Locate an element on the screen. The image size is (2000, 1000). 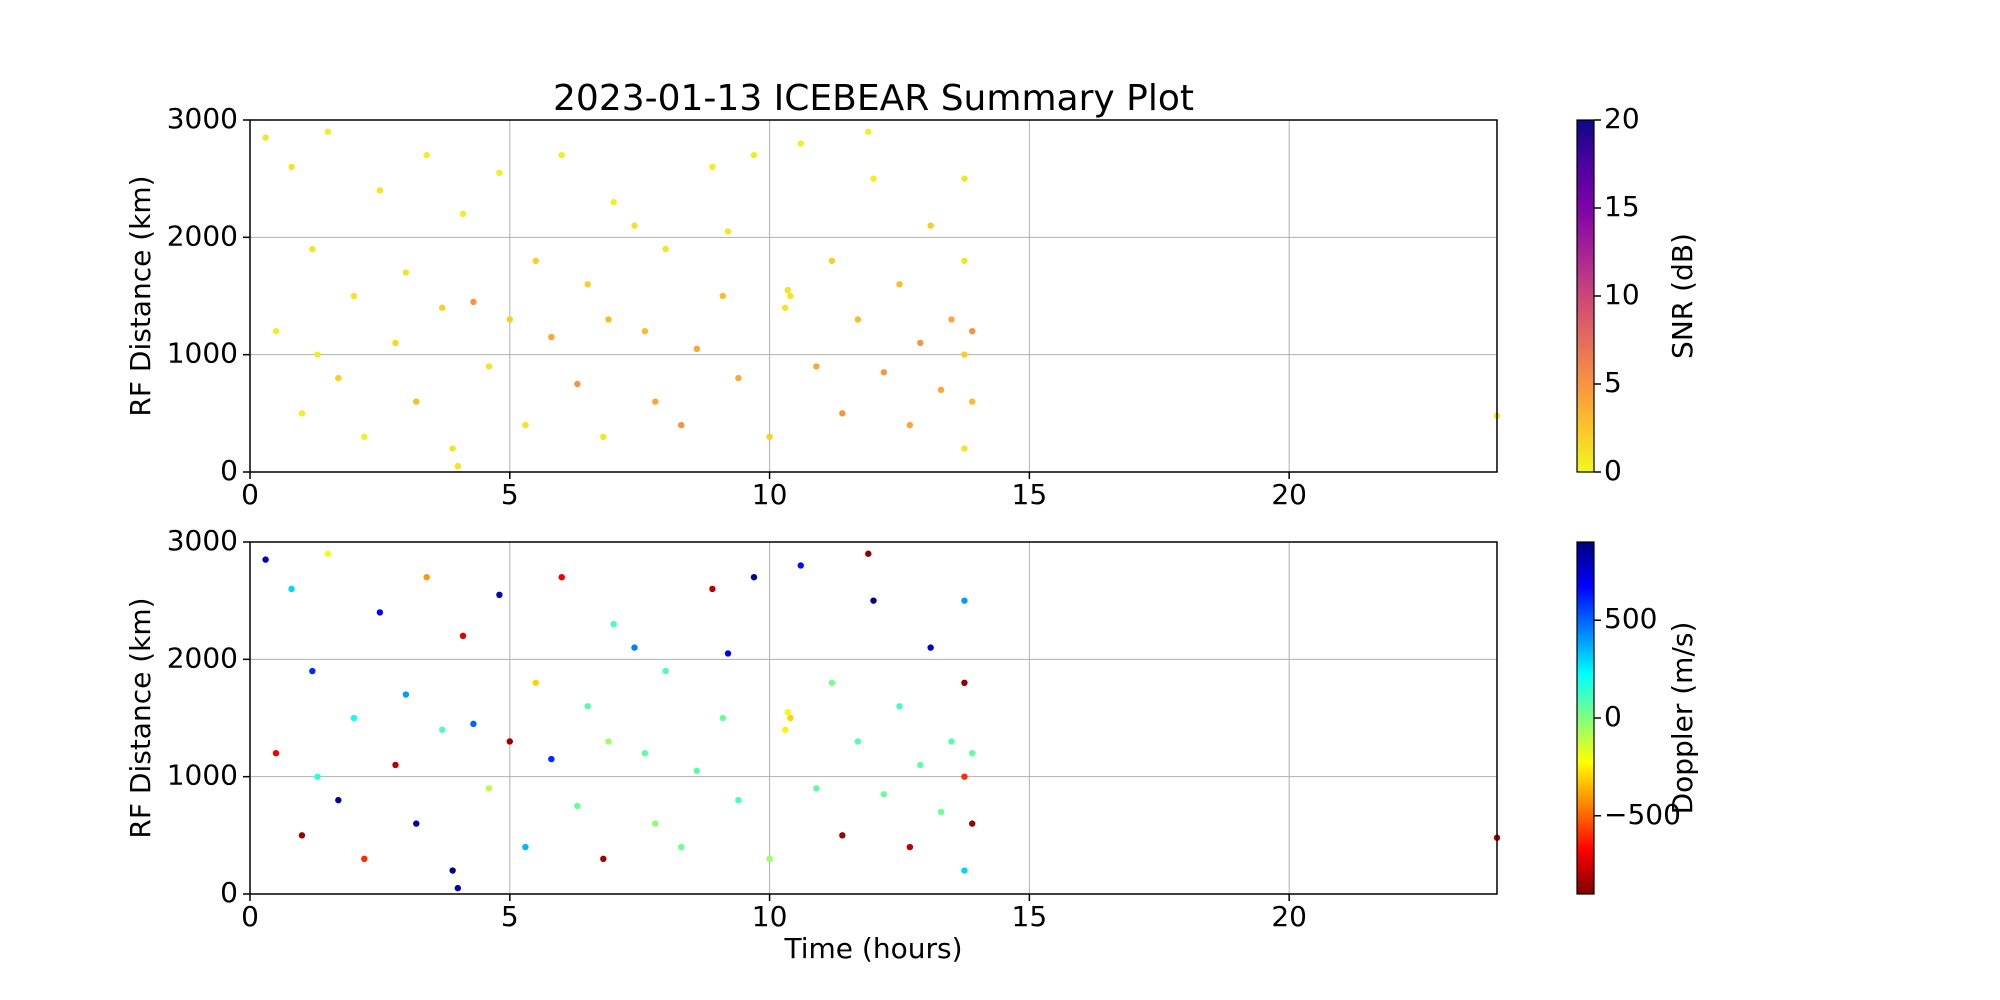
colorbar-tick-label: 20 is located at coordinates (1622, 118).